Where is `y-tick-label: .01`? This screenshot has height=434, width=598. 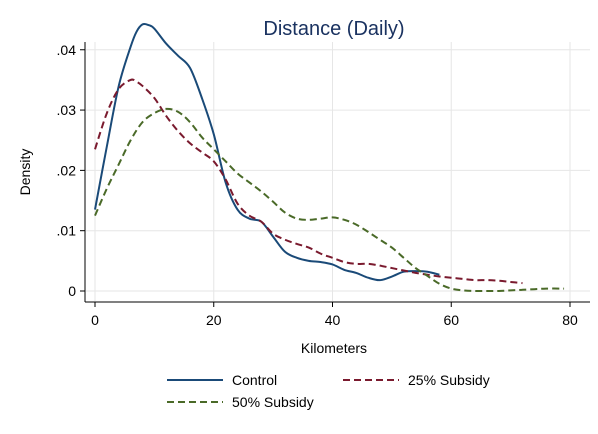 y-tick-label: .01 is located at coordinates (67, 231).